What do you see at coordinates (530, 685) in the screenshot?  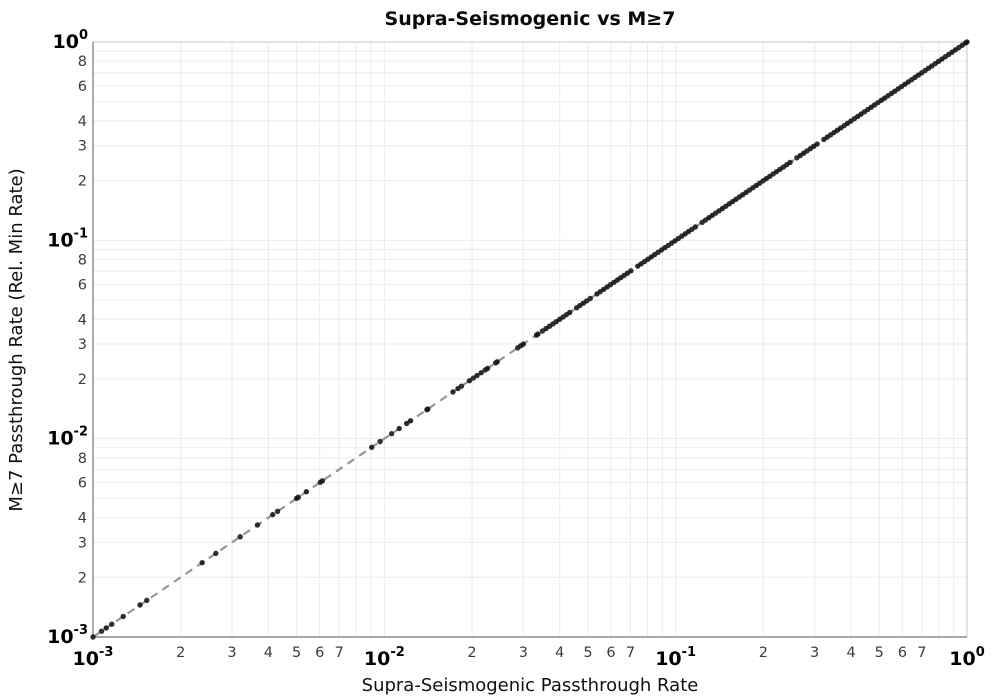 I see `x-axis-title: Supra-Seismogenic Passthrough Rate` at bounding box center [530, 685].